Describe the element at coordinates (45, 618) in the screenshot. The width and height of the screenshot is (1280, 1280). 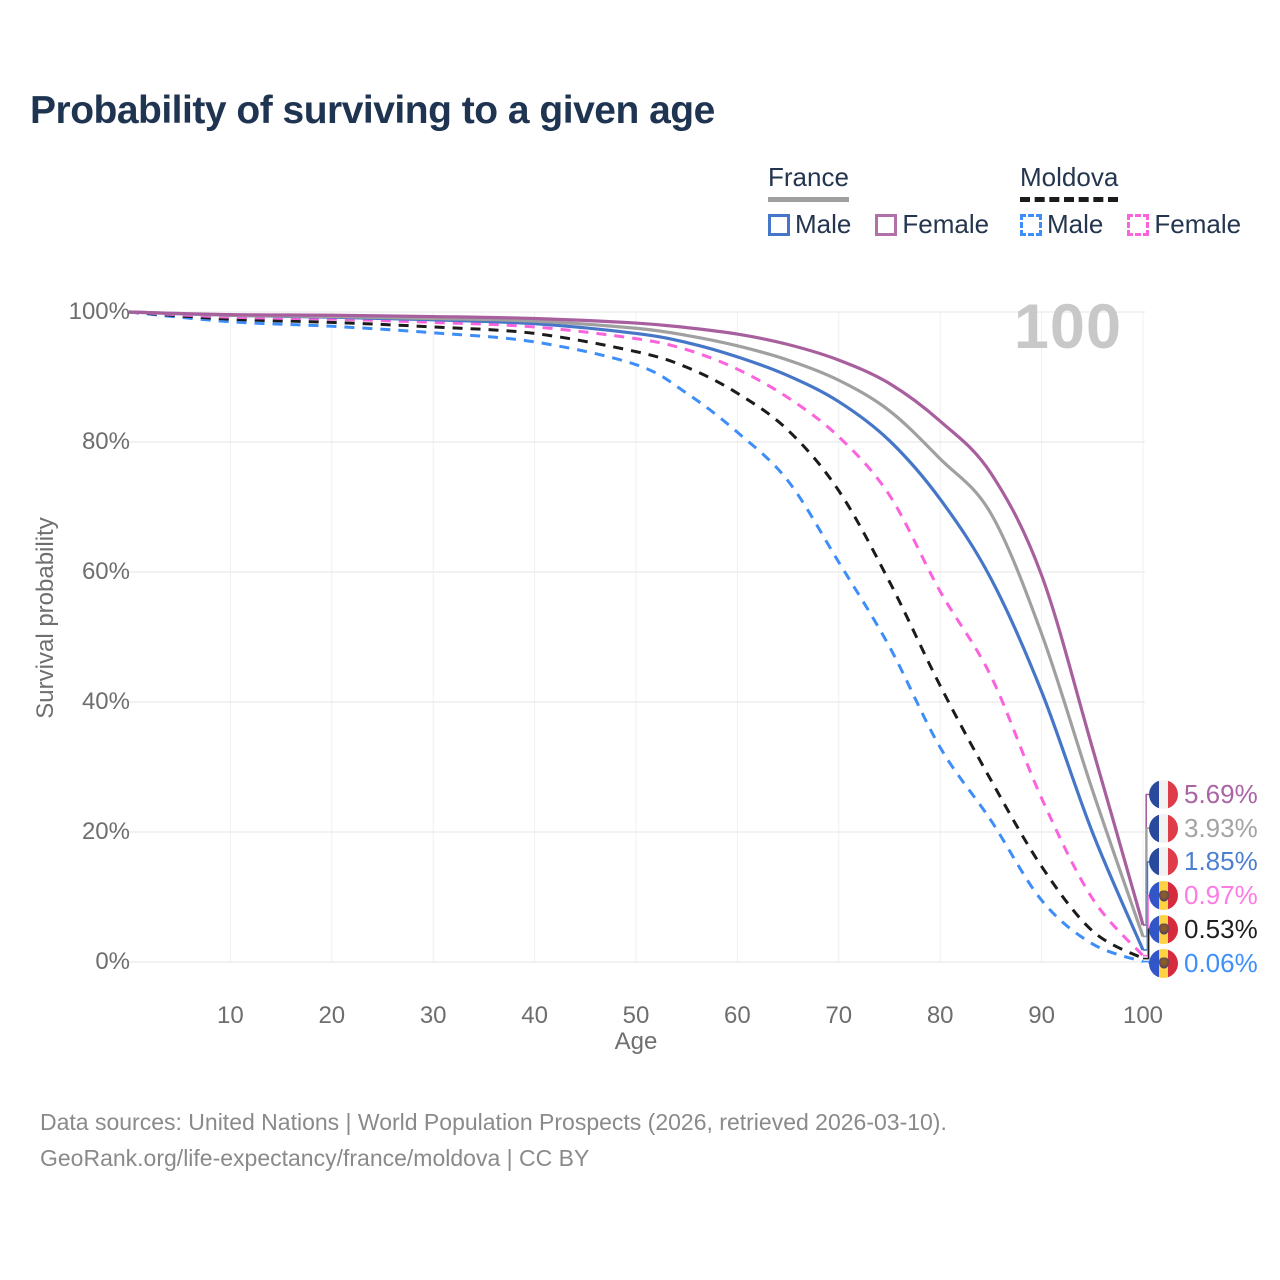
I see `y-axis-title: Survival probability` at that location.